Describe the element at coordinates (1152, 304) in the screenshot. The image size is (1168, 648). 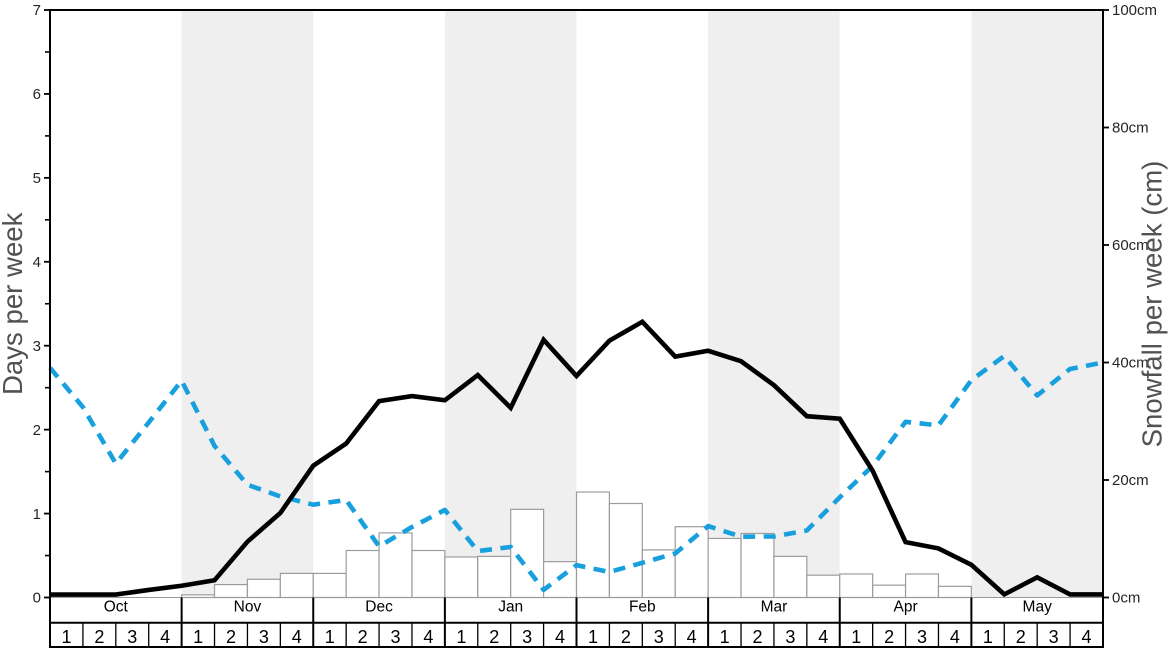
I see `svg-text: Snowfall per week (cm)` at that location.